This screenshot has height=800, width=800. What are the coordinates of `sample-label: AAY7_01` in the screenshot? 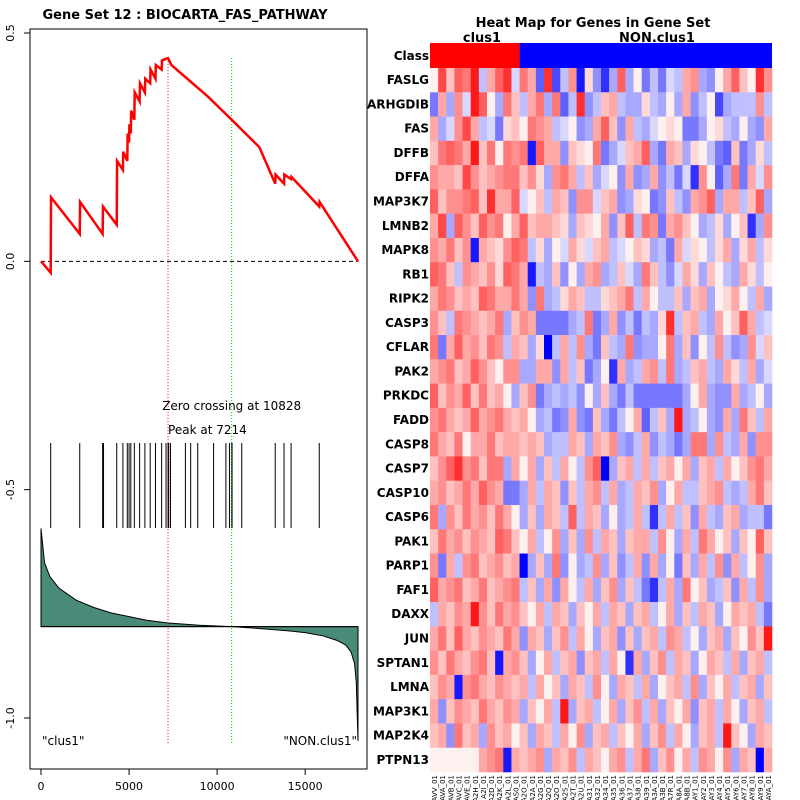 It's located at (745, 787).